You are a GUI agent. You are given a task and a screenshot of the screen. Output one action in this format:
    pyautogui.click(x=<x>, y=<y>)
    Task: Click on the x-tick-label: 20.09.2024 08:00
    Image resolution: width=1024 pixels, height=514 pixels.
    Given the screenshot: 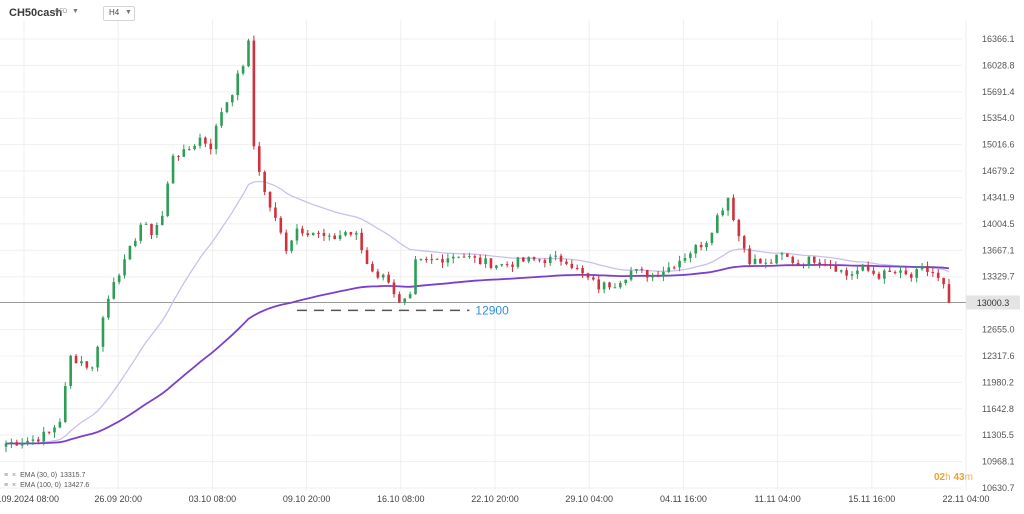 What is the action you would take?
    pyautogui.click(x=29, y=499)
    